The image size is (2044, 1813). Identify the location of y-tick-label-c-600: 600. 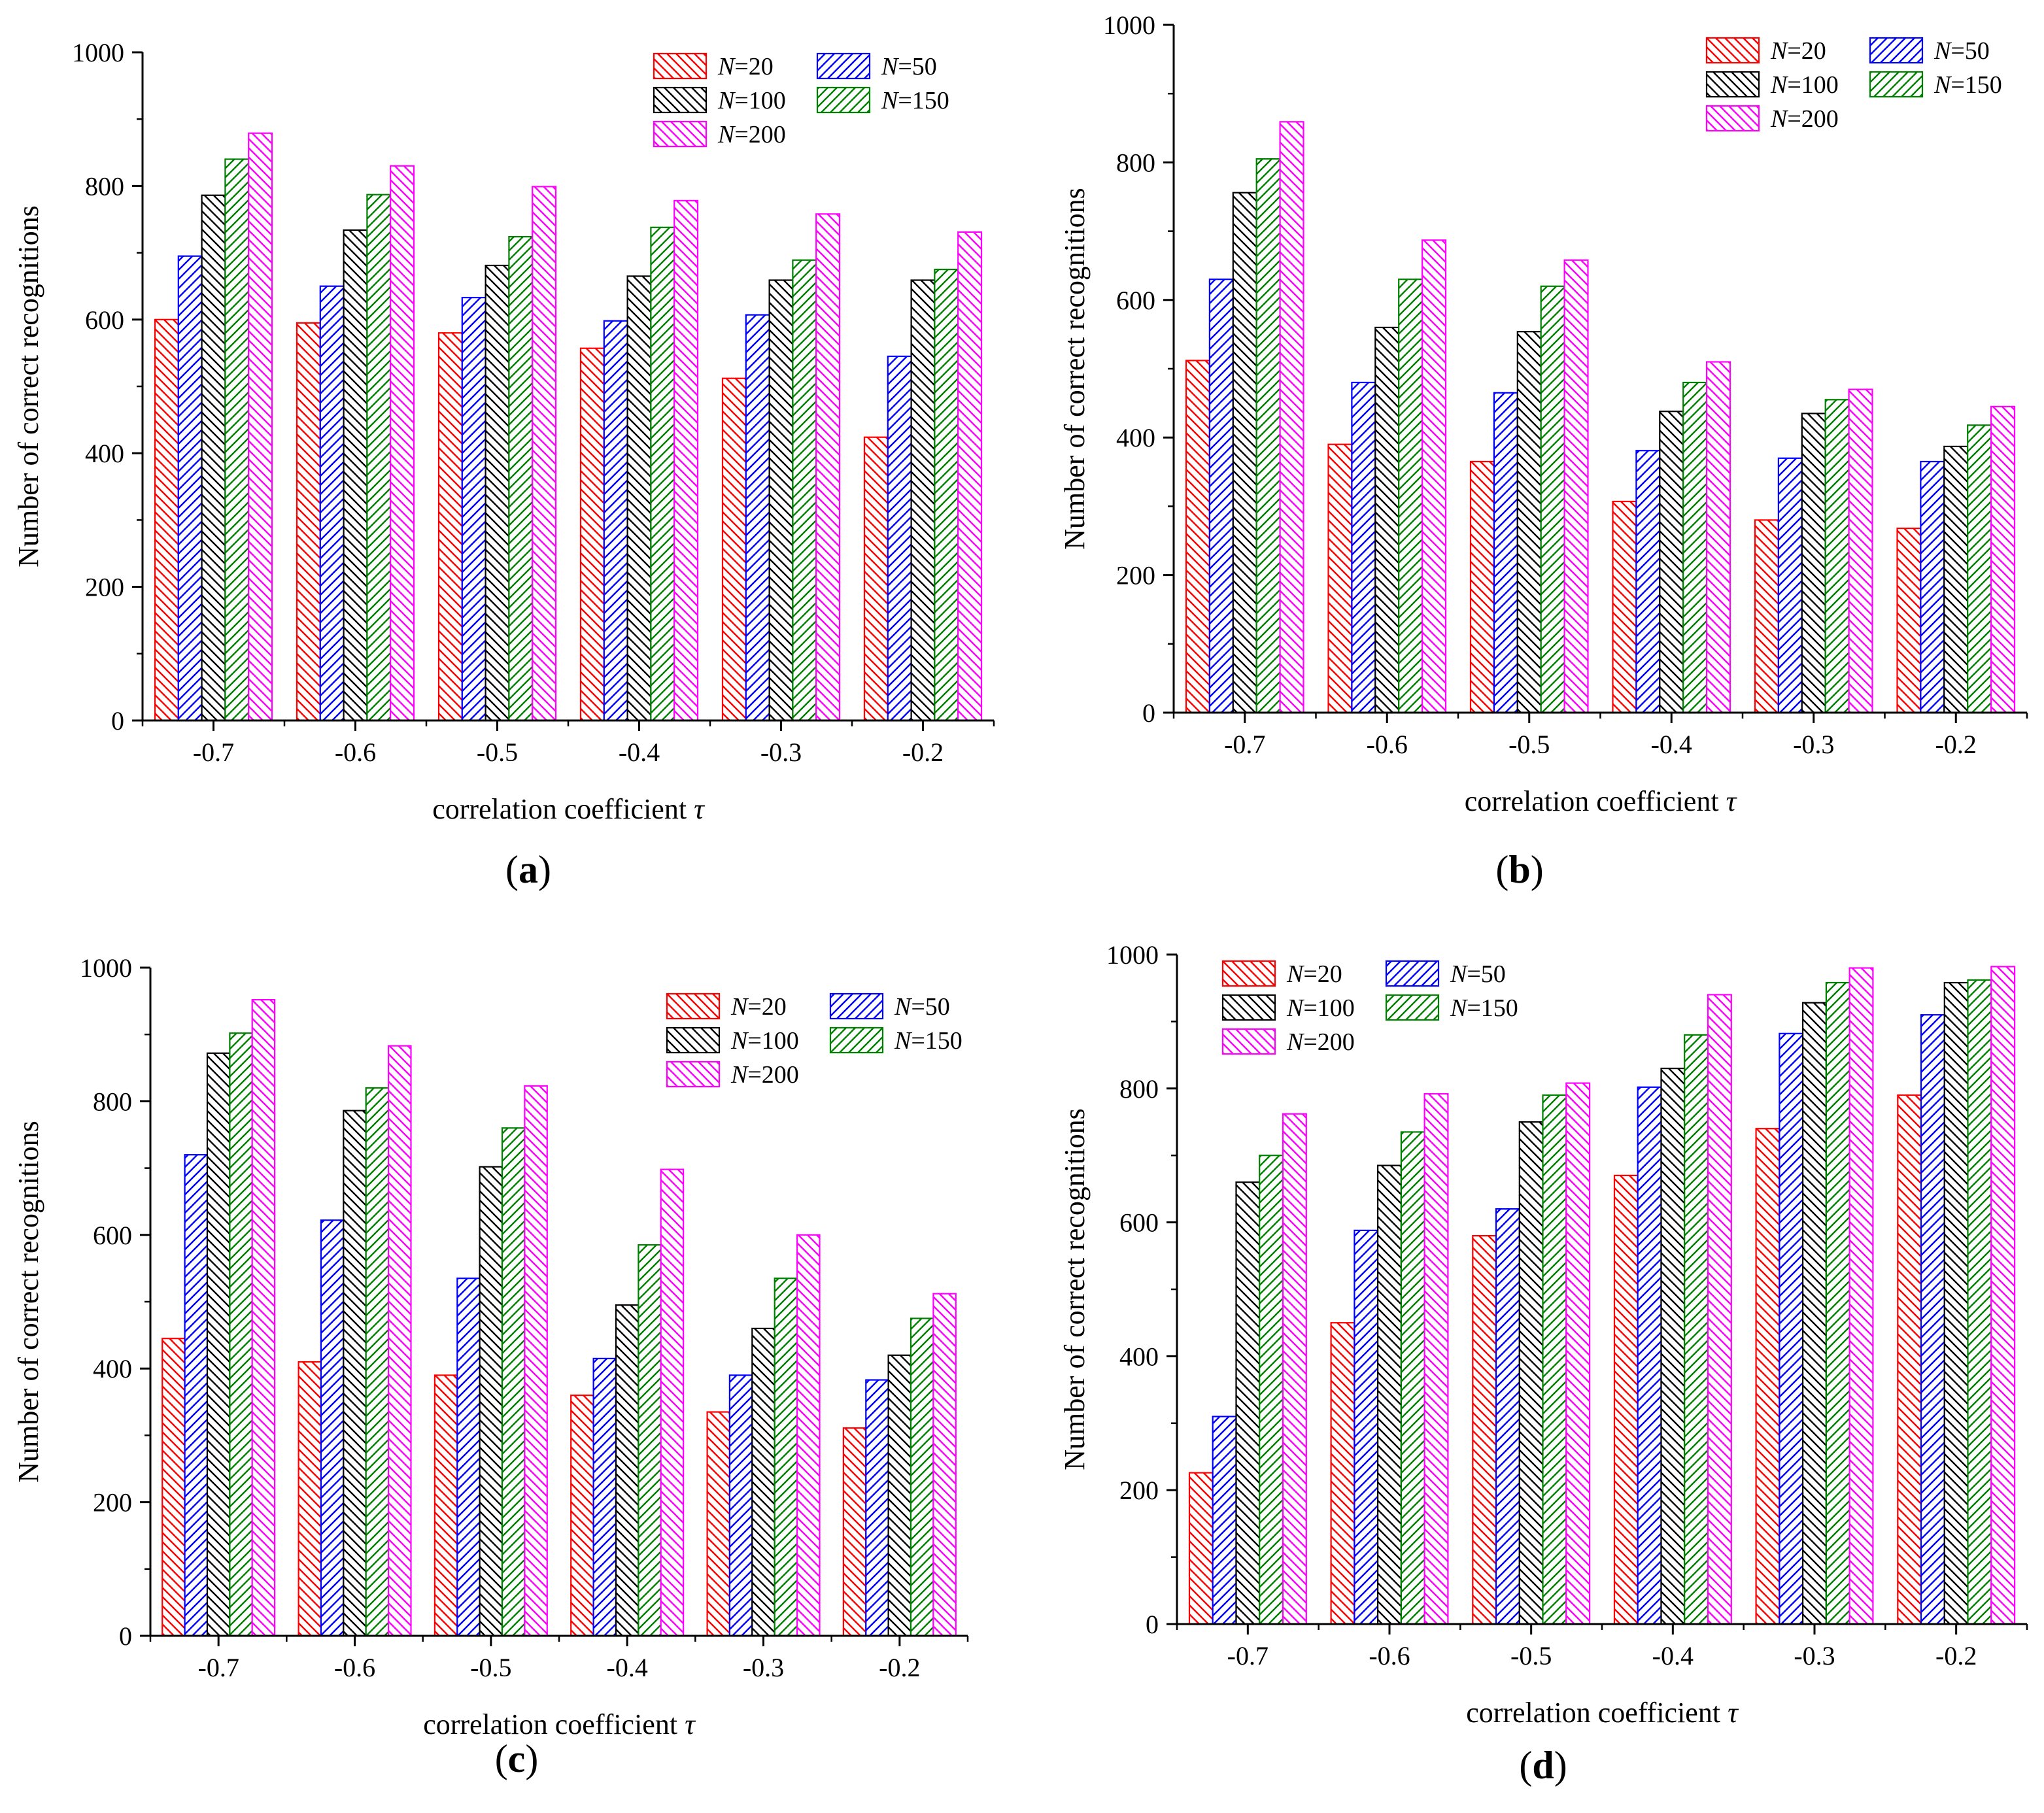
(113, 1236).